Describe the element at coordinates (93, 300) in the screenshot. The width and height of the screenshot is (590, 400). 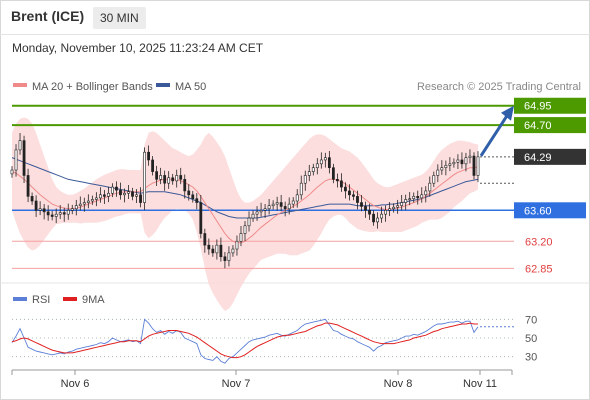
I see `ma9-legend-label: 9MA` at that location.